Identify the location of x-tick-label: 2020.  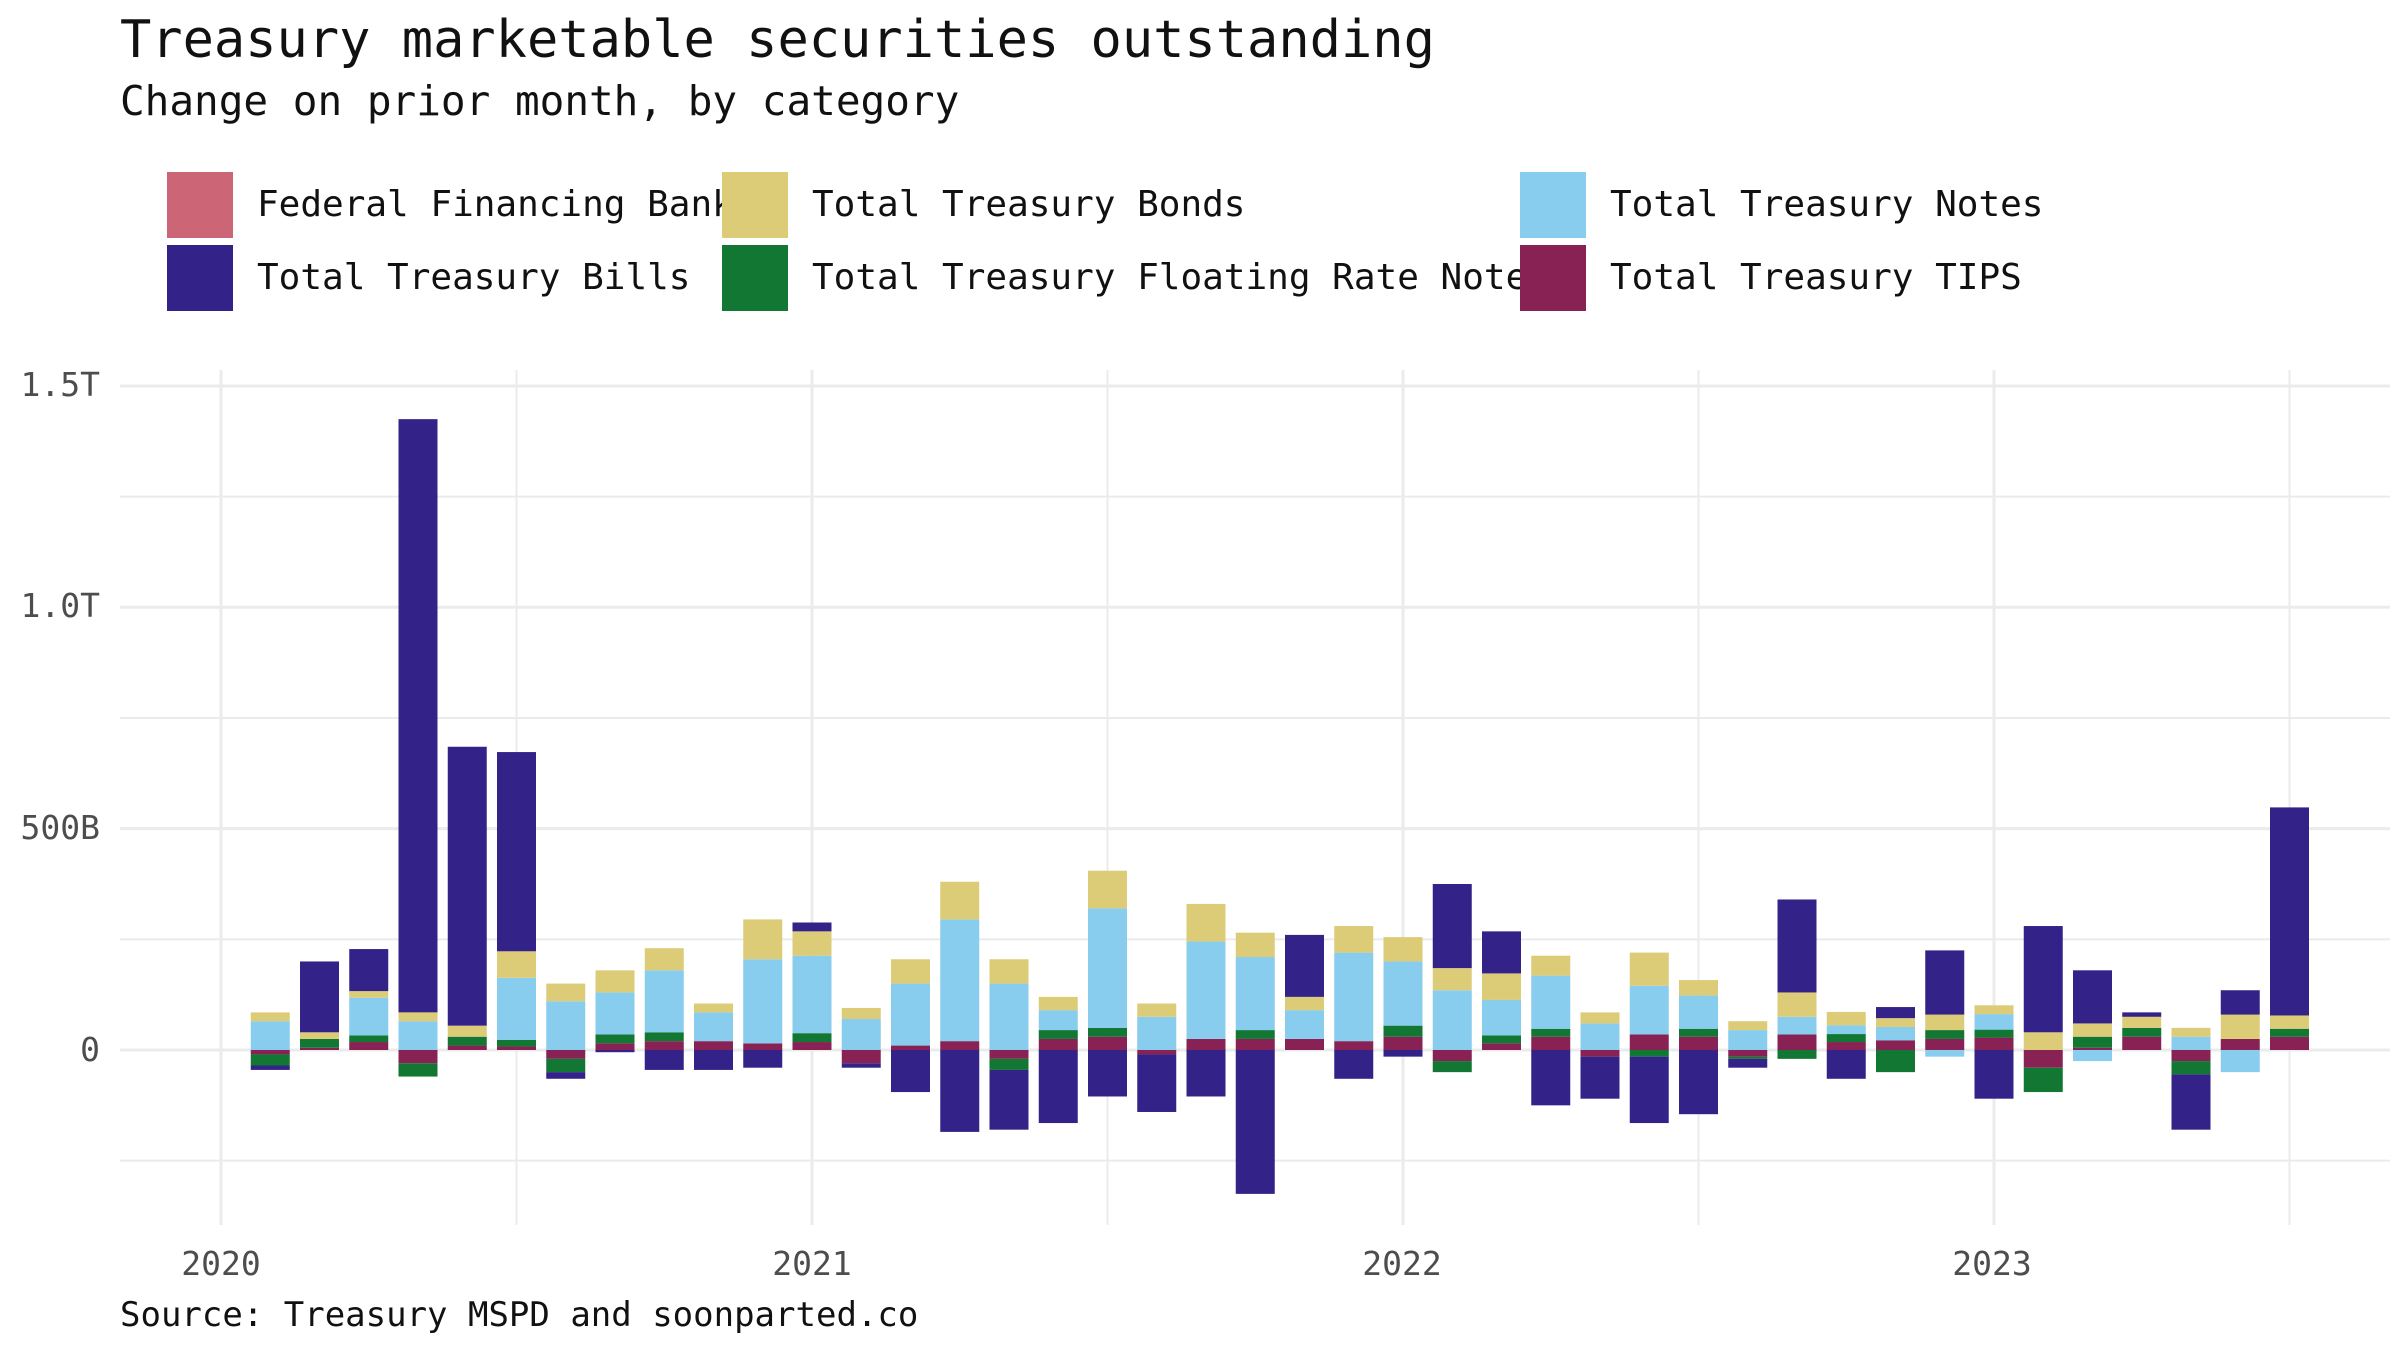
(220, 1263).